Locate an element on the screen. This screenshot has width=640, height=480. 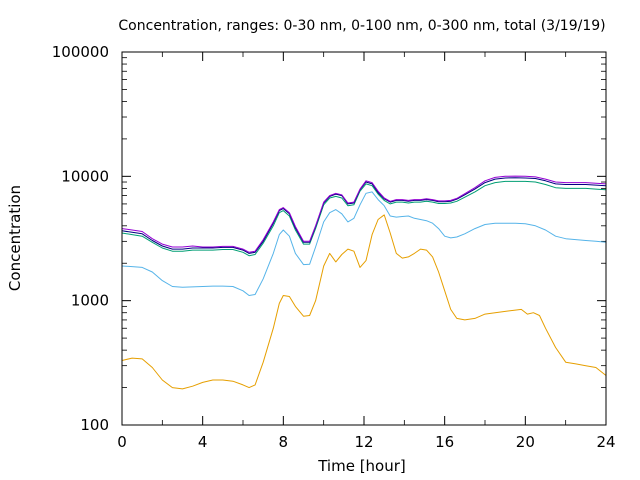
y-tick-label: 1000 is located at coordinates (90, 301).